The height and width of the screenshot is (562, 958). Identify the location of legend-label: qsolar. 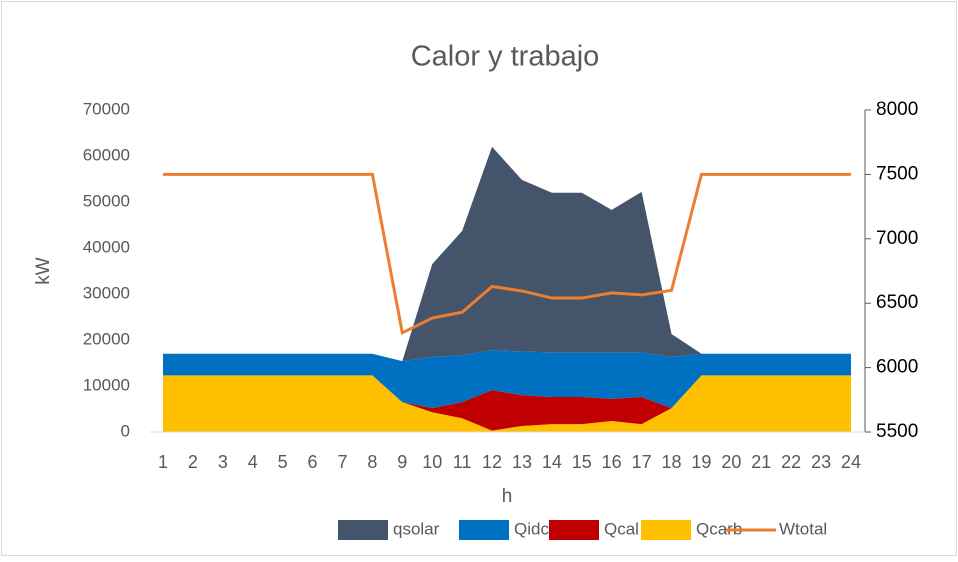
(416, 528).